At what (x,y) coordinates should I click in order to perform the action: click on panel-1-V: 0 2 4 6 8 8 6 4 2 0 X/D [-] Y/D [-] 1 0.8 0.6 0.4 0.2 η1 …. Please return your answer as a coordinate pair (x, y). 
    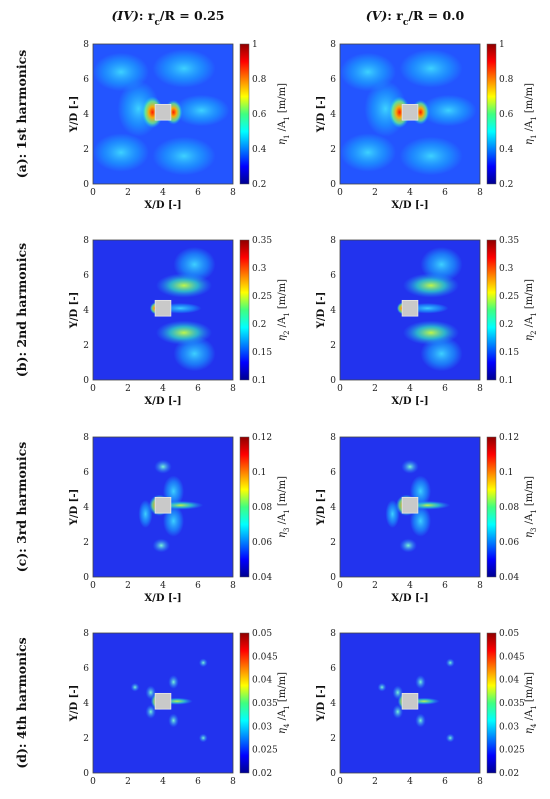
    Looking at the image, I should click on (427, 125).